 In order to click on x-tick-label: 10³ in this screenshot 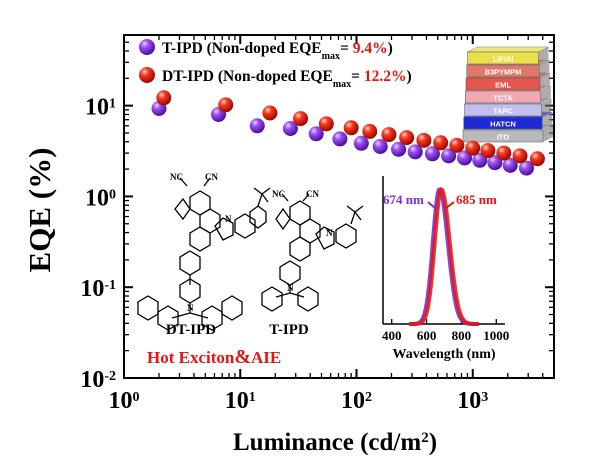, I will do `click(472, 401)`.